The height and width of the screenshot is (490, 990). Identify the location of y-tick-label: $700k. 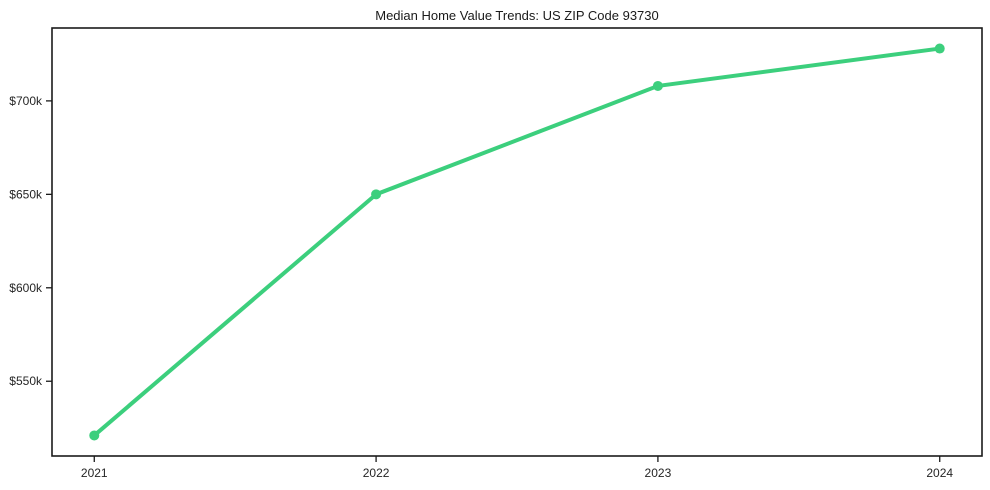
(26, 101).